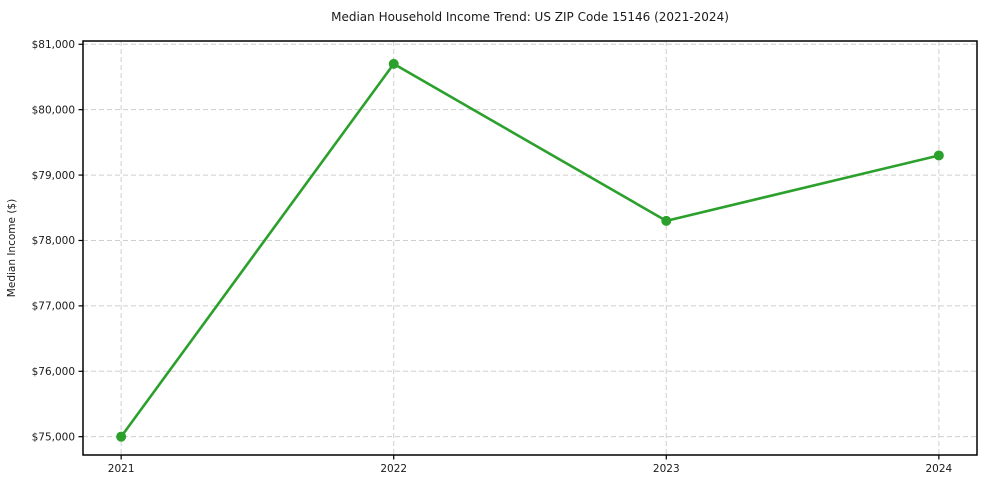 The height and width of the screenshot is (490, 989). What do you see at coordinates (53, 110) in the screenshot?
I see `y-tick-label: $80,000` at bounding box center [53, 110].